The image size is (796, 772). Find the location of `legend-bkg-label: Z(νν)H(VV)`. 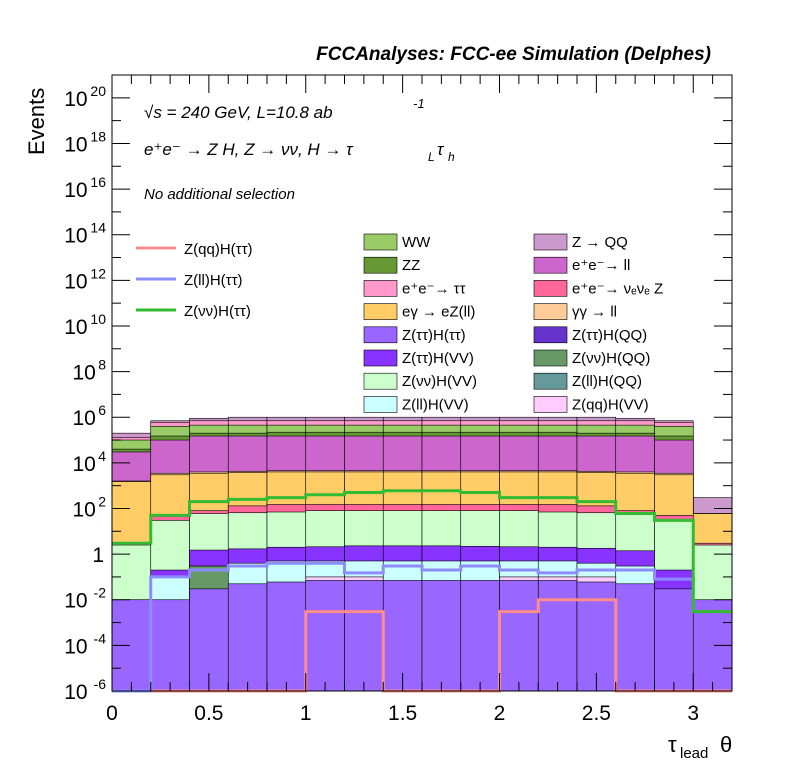

legend-bkg-label: Z(νν)H(VV) is located at coordinates (439, 381).